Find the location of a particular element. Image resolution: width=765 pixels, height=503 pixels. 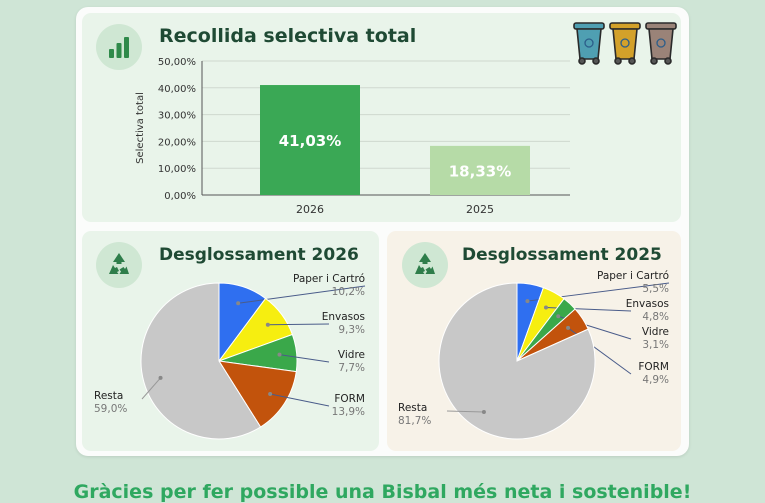

pie-slice-form is located at coordinates (257, 394).